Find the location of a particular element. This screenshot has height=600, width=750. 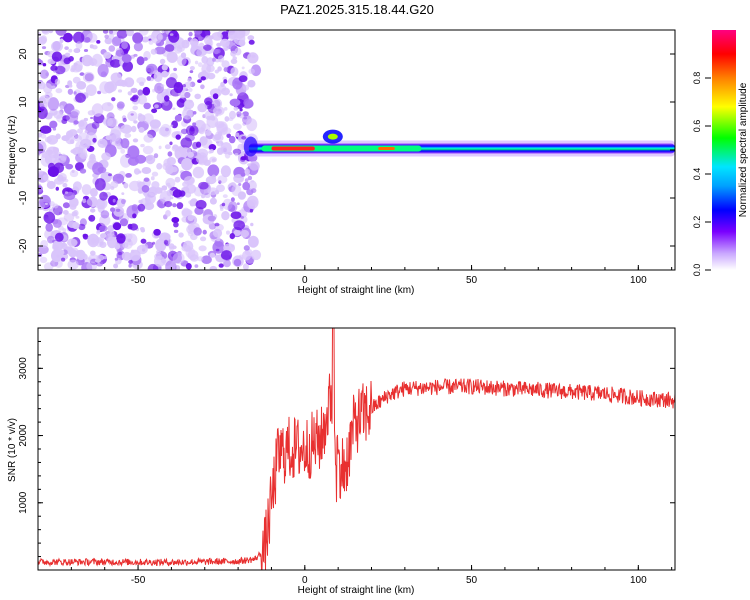

top-xlabel: Height of straight line (km) is located at coordinates (356, 290).